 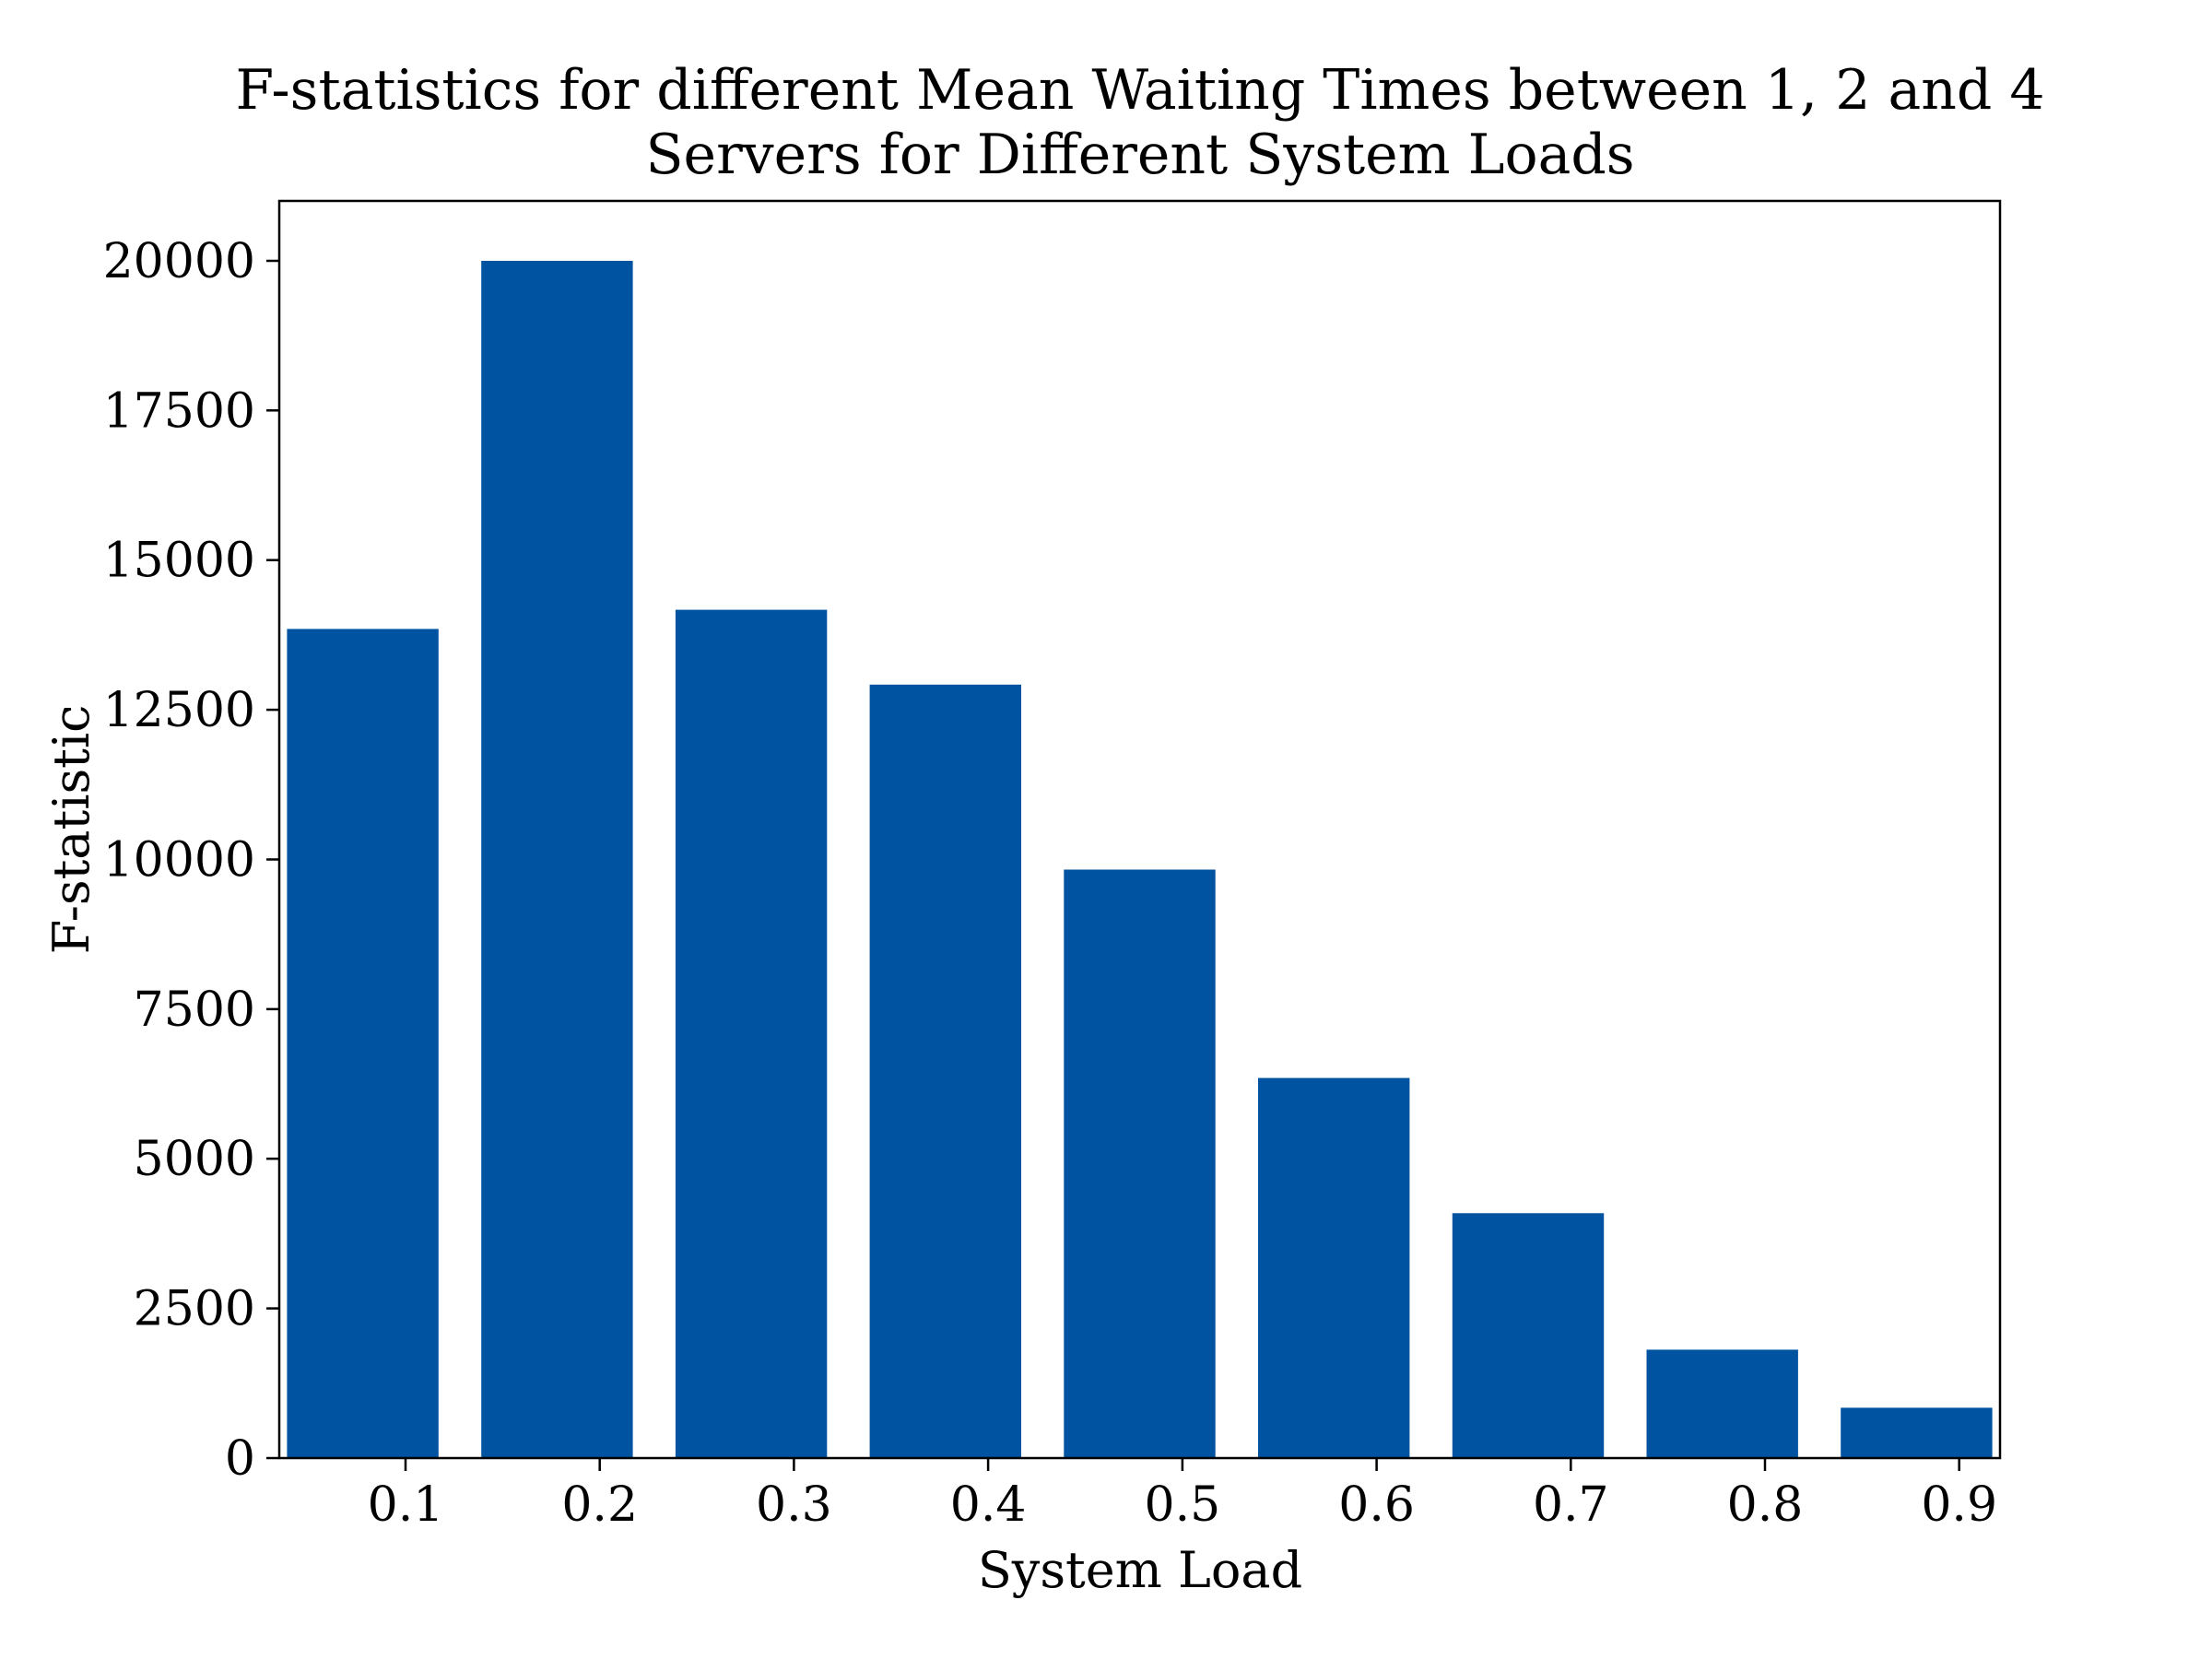 I want to click on y-tick-label: 20000, so click(x=179, y=261).